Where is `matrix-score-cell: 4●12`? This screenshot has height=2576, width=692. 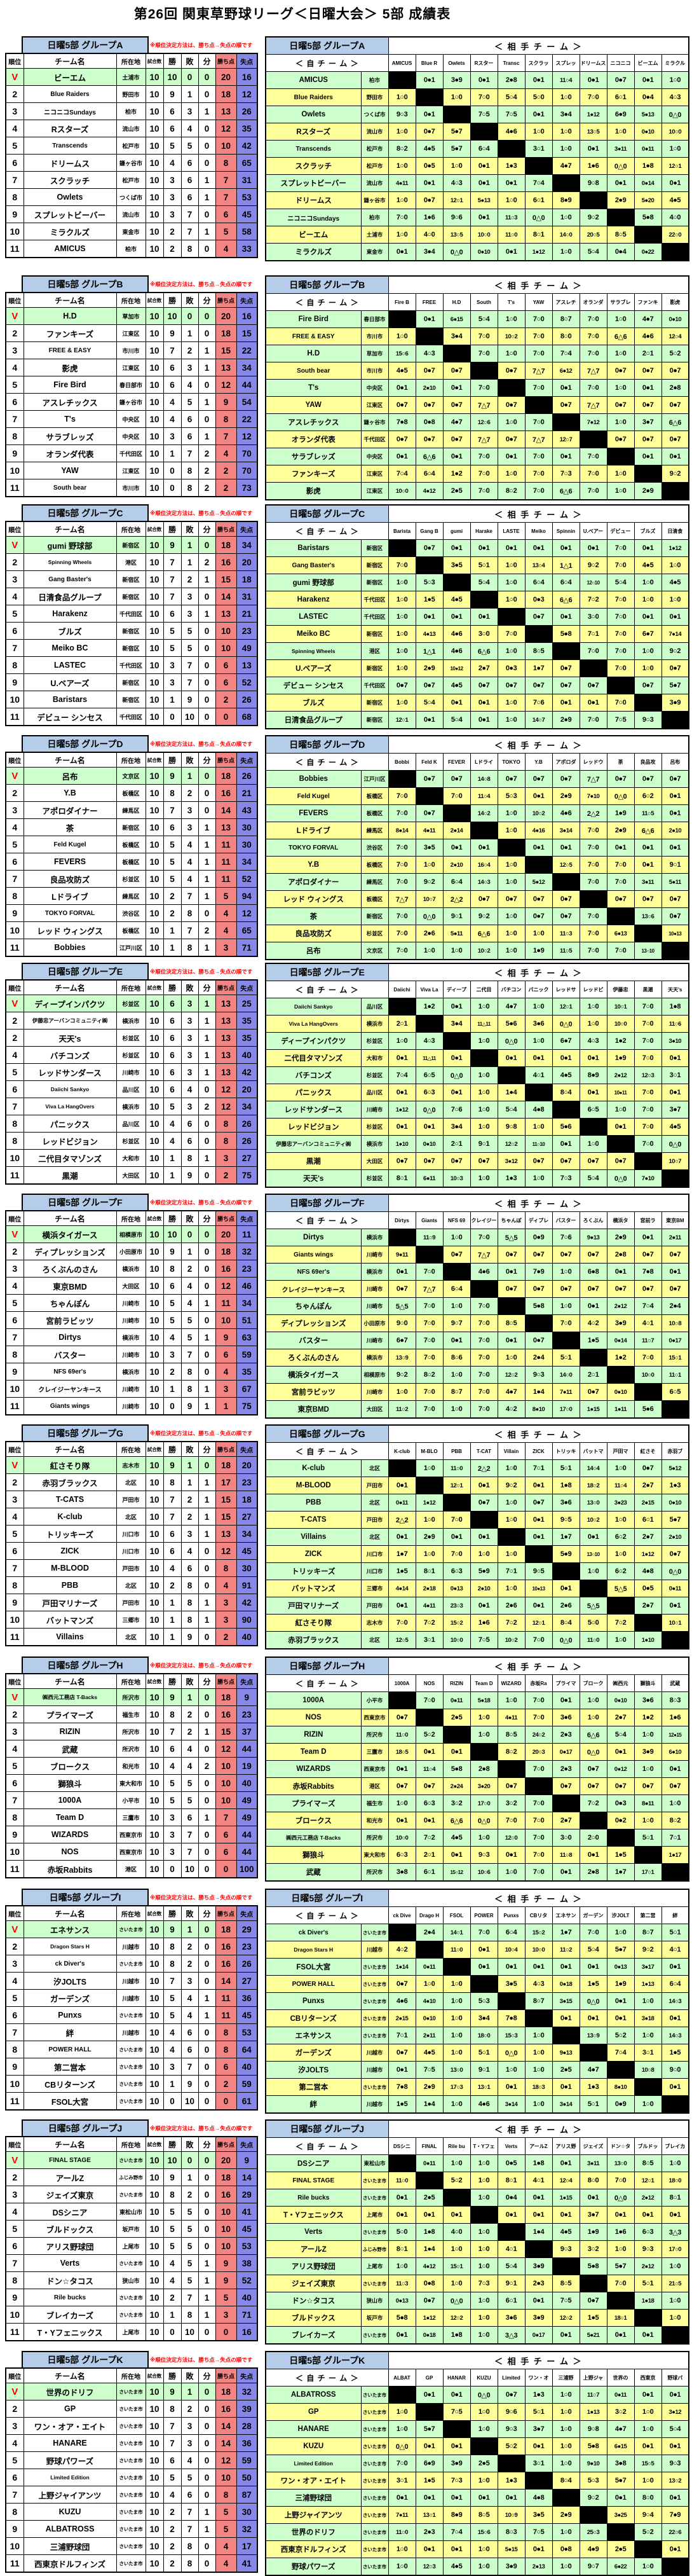
matrix-score-cell: 4●12 is located at coordinates (430, 491).